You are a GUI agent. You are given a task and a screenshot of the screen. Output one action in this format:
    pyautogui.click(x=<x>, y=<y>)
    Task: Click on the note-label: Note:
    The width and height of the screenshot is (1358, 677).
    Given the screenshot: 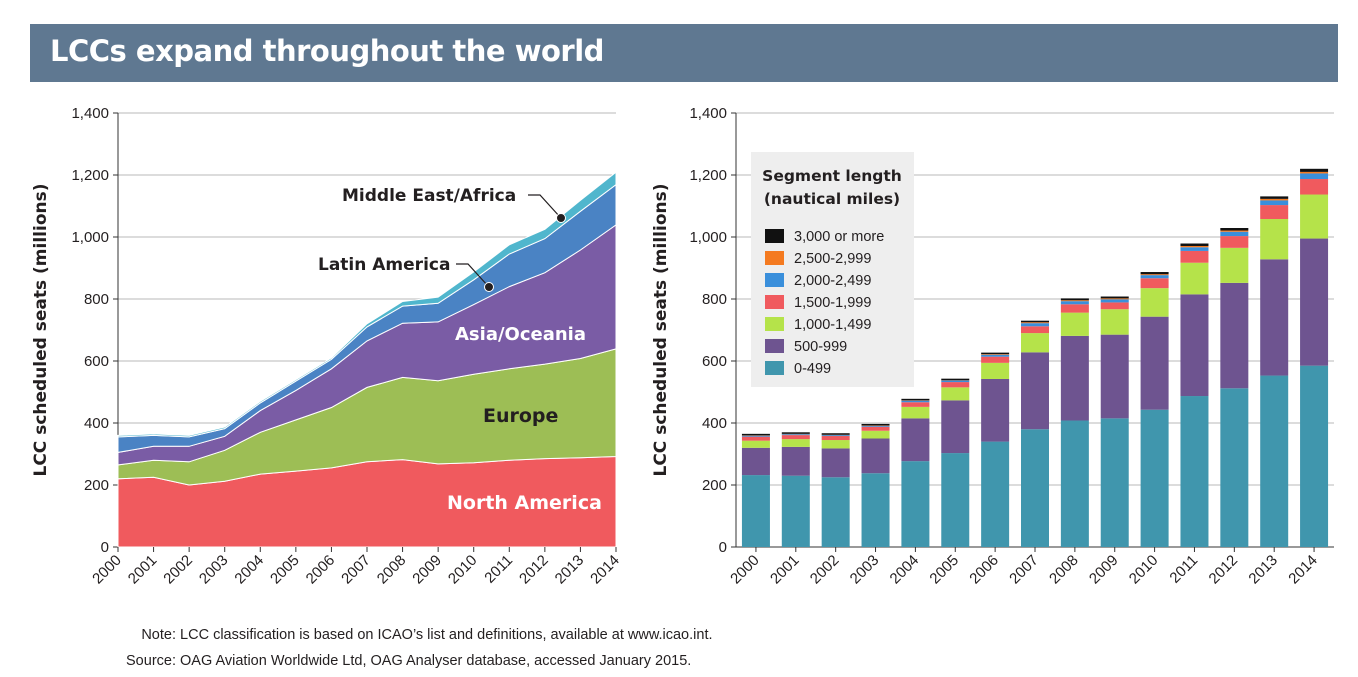 What is the action you would take?
    pyautogui.click(x=158, y=635)
    